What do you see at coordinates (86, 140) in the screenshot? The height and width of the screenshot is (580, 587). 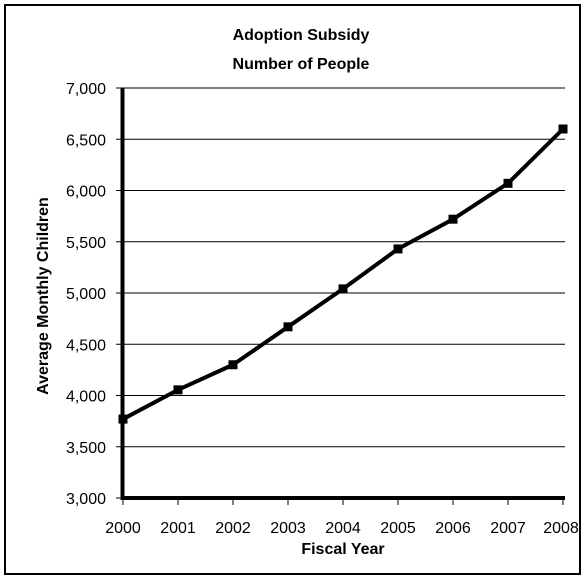 I see `y-tick-label: 6,500` at bounding box center [86, 140].